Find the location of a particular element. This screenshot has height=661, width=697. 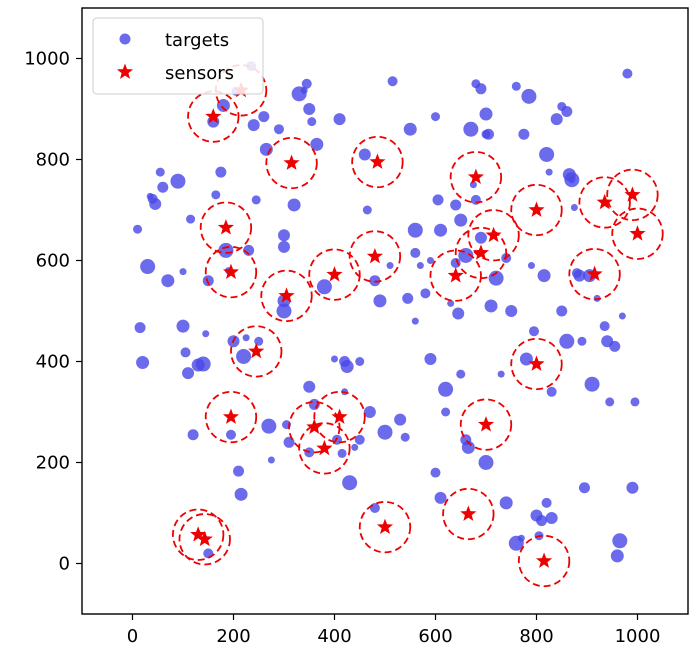

y-axis: 0 200 400 600 800 1000 is located at coordinates (53, 312).